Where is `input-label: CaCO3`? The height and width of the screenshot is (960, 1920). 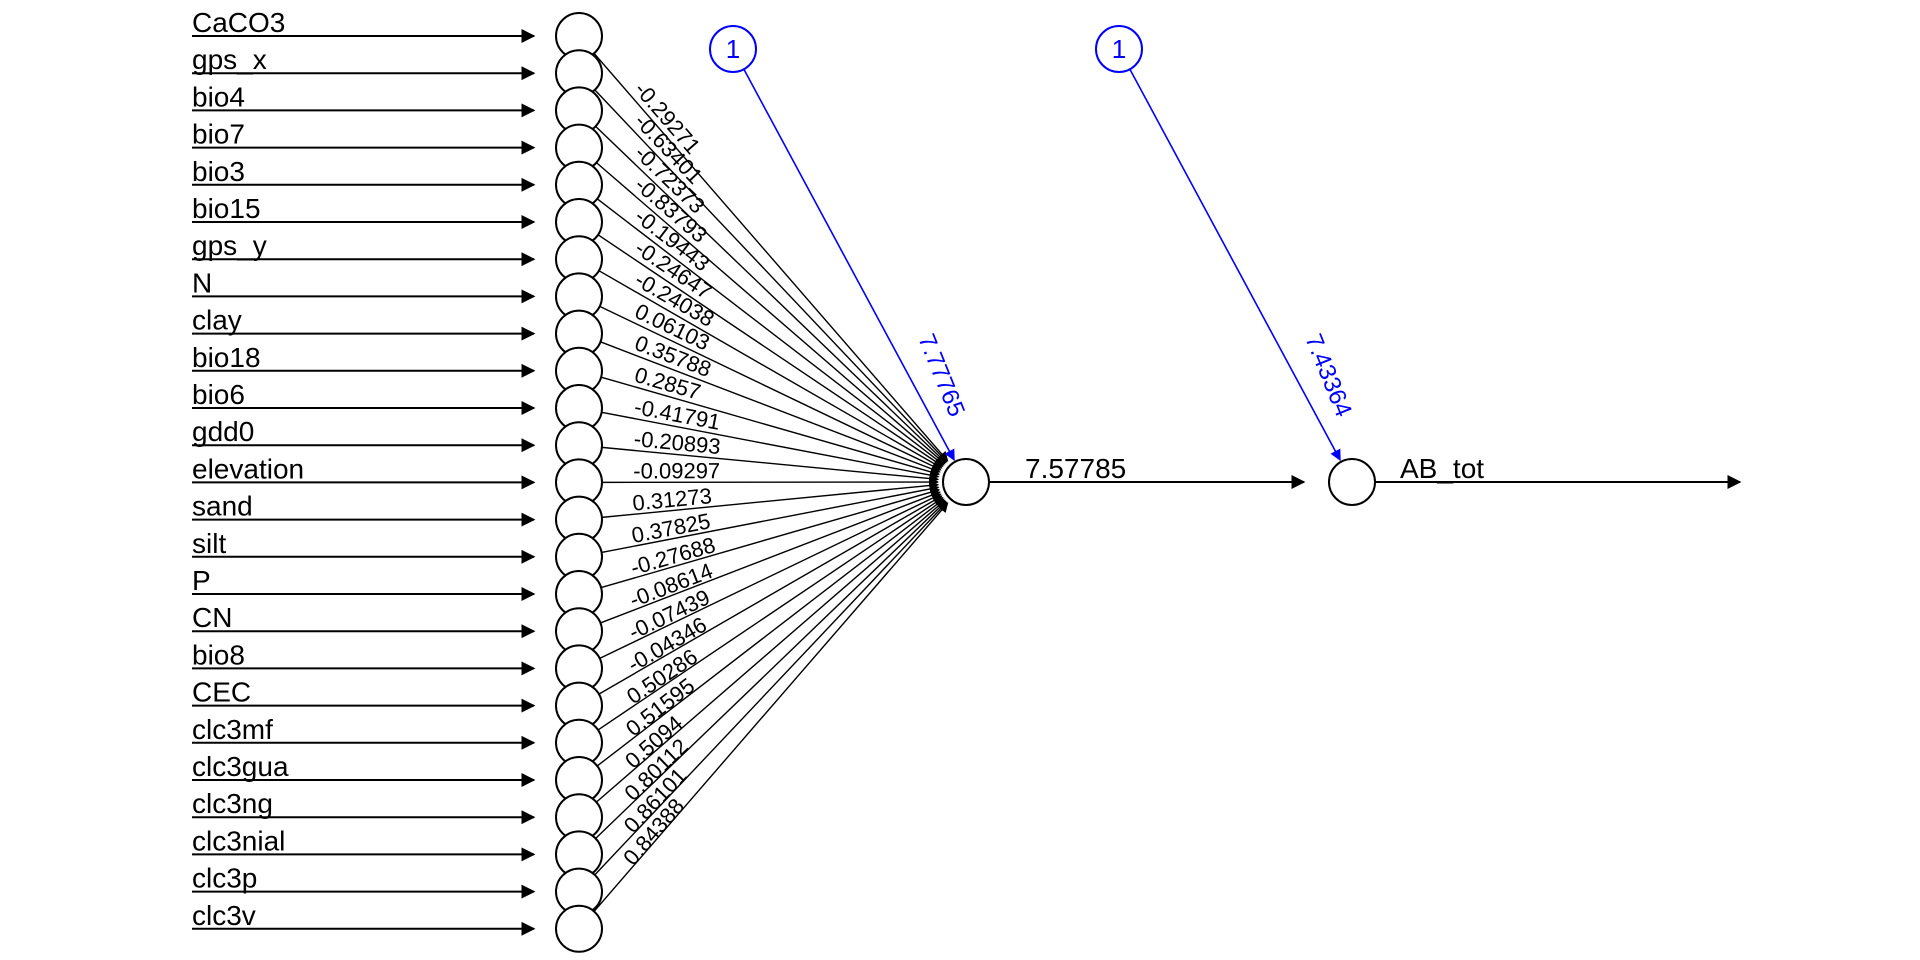 input-label: CaCO3 is located at coordinates (238, 22).